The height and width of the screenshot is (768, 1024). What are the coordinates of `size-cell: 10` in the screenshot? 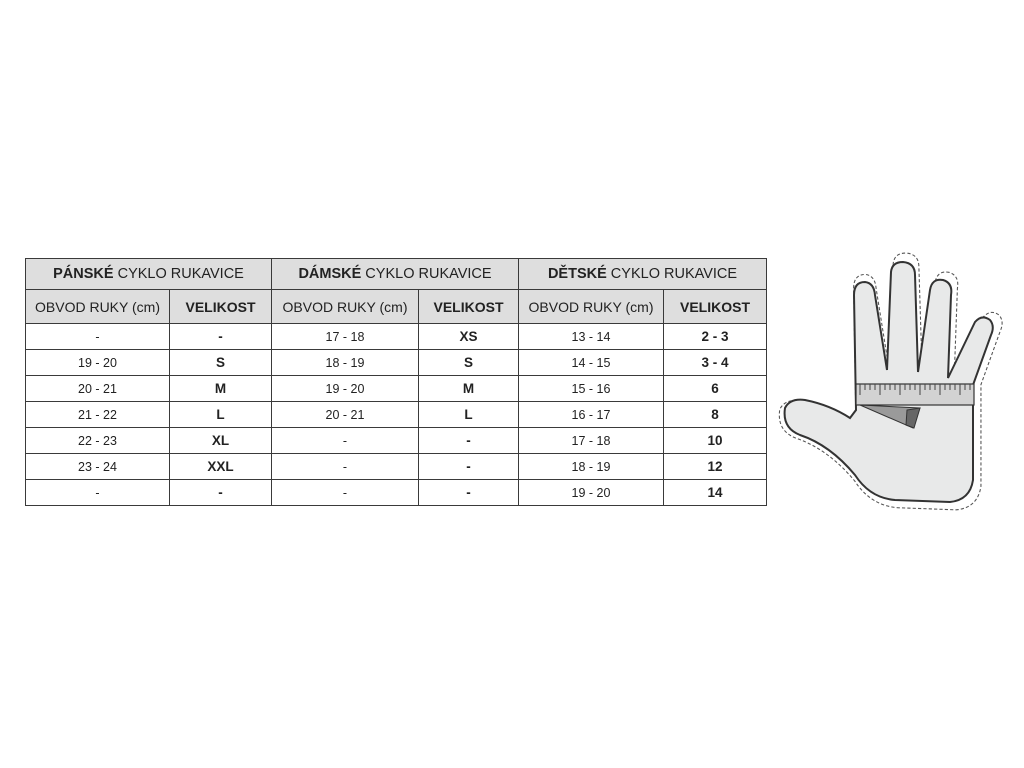 It's located at (715, 440).